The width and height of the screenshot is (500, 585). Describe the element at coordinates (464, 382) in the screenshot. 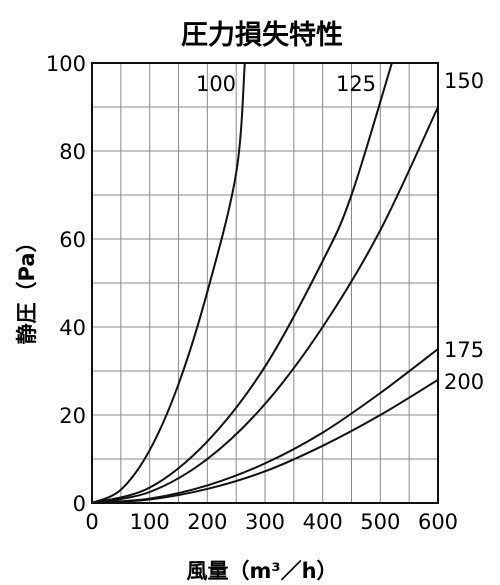

I see `series-label-200: 200` at that location.